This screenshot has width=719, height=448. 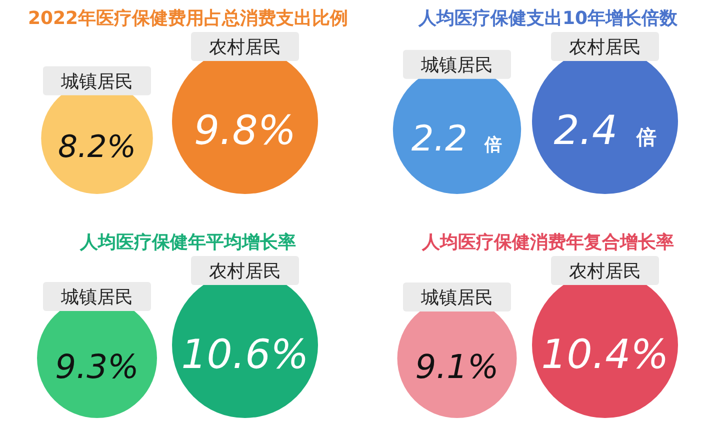 I want to click on text: 人均医疗保健消费年复合增长率, so click(x=547, y=242).